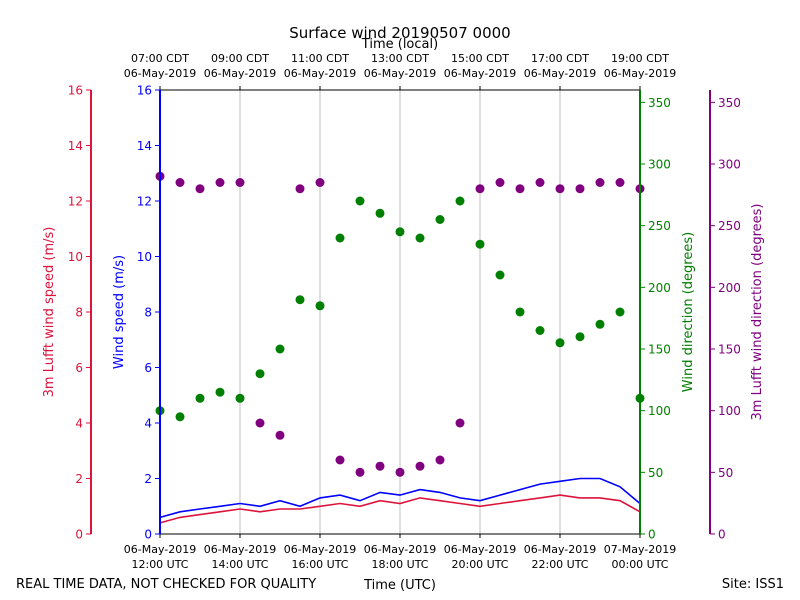  Describe the element at coordinates (659, 288) in the screenshot. I see `wind-direction-axis-tick-label: 200` at that location.